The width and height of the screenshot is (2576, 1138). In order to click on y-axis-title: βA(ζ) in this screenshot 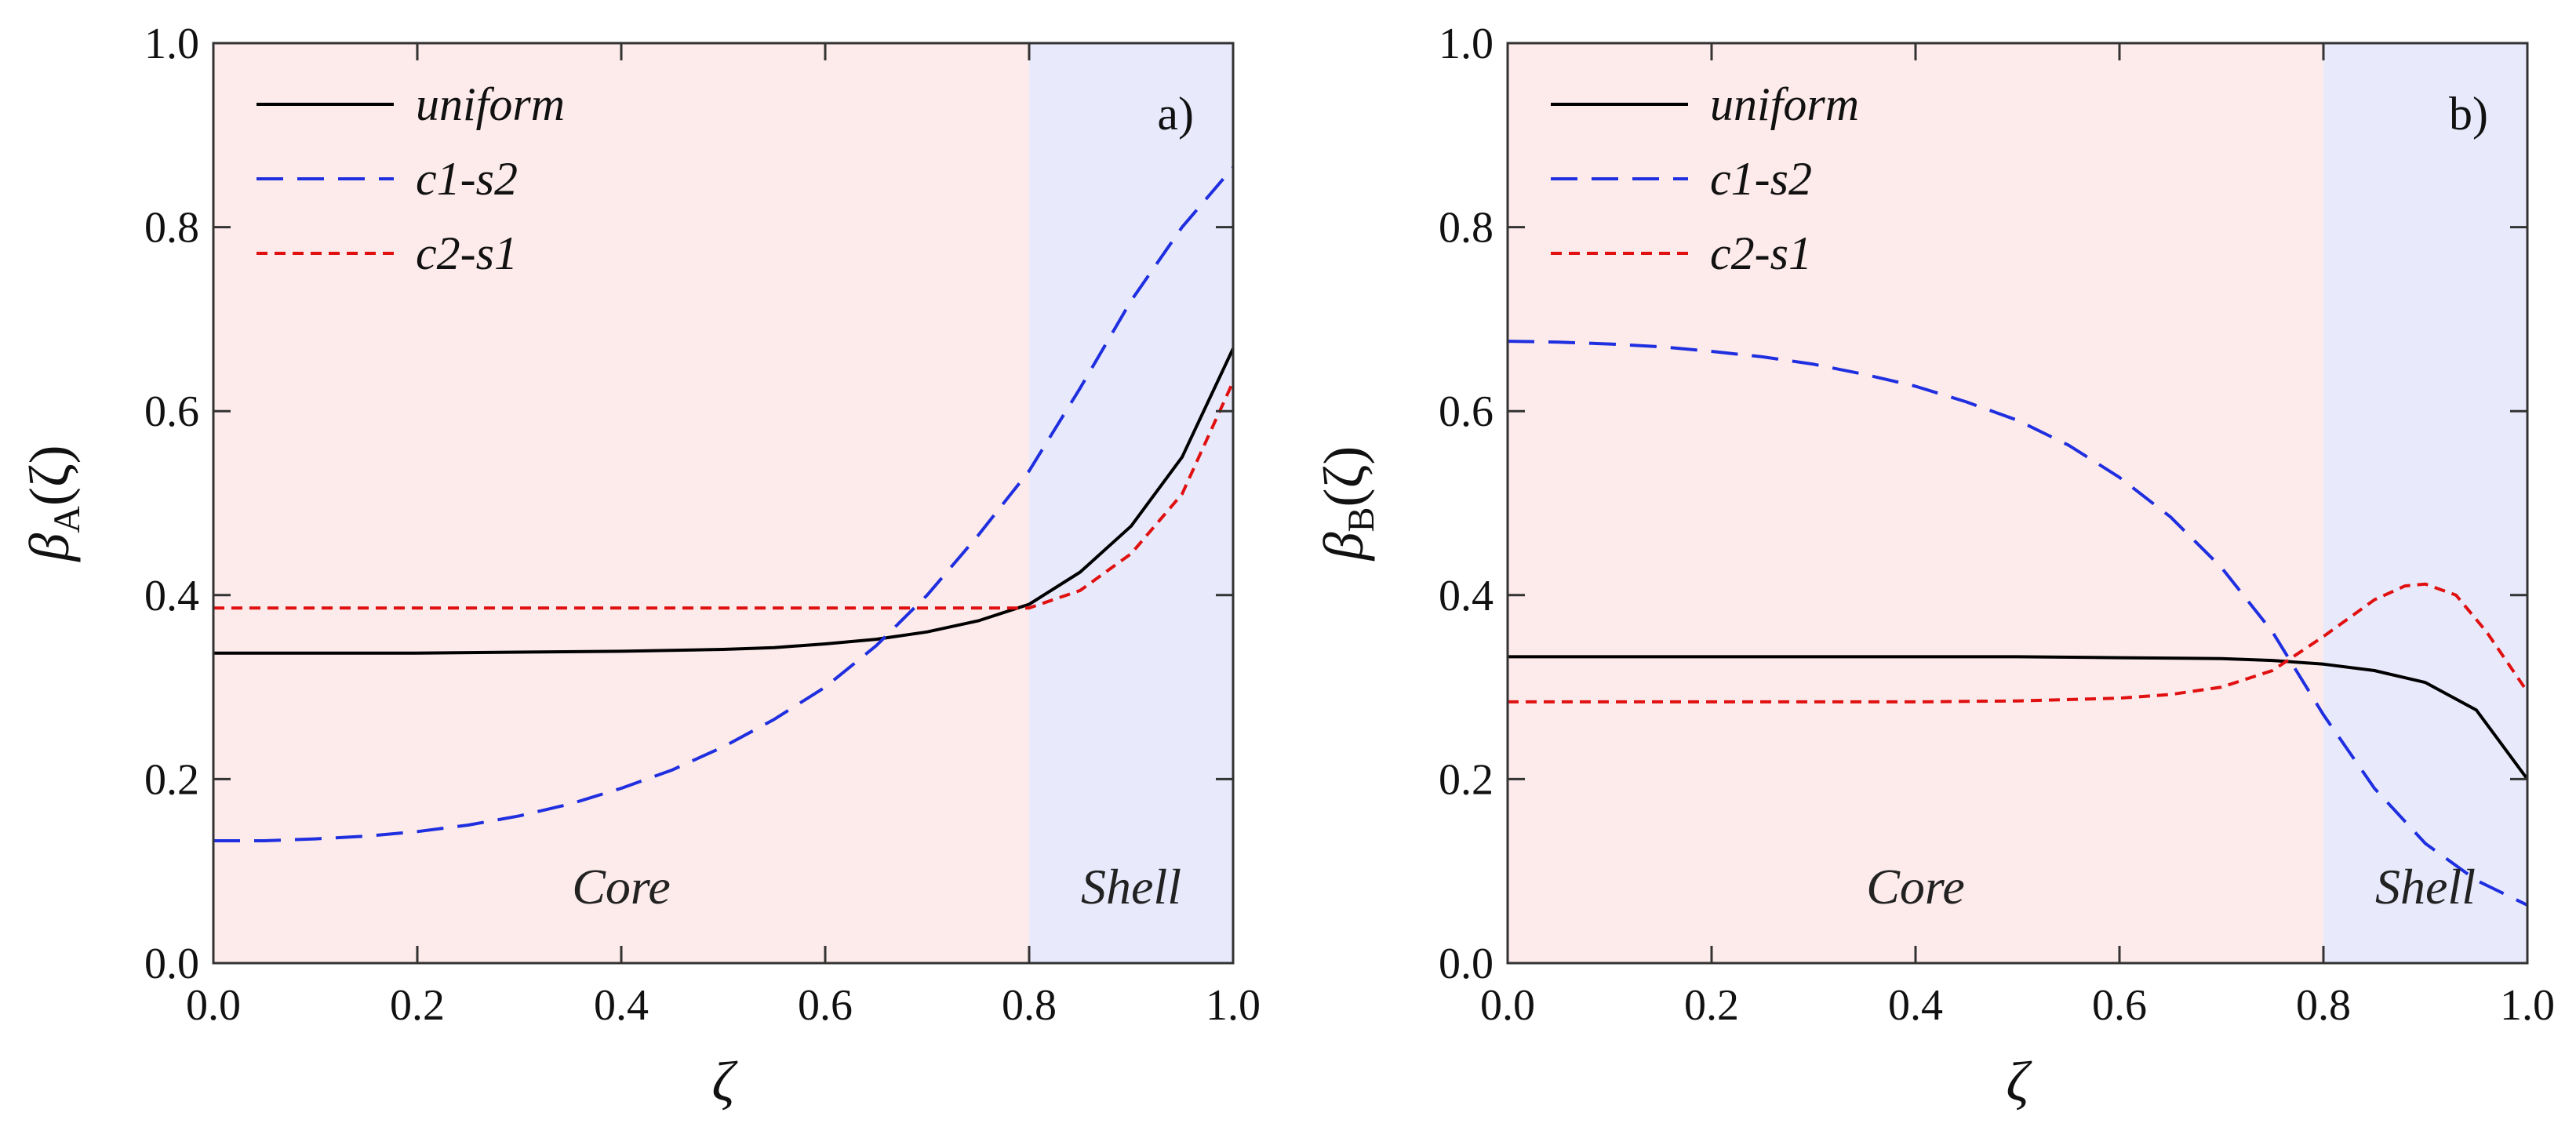, I will do `click(53, 504)`.